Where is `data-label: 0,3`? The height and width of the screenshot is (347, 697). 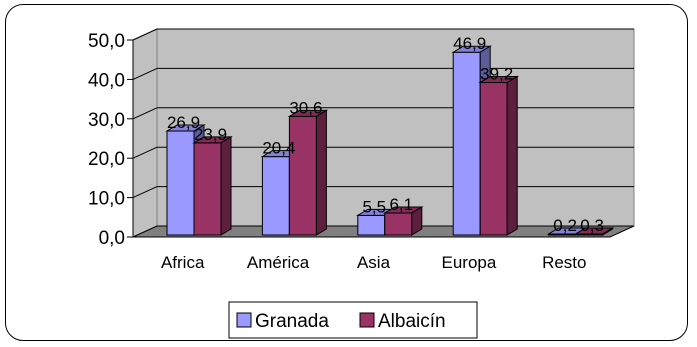 data-label: 0,3 is located at coordinates (592, 225).